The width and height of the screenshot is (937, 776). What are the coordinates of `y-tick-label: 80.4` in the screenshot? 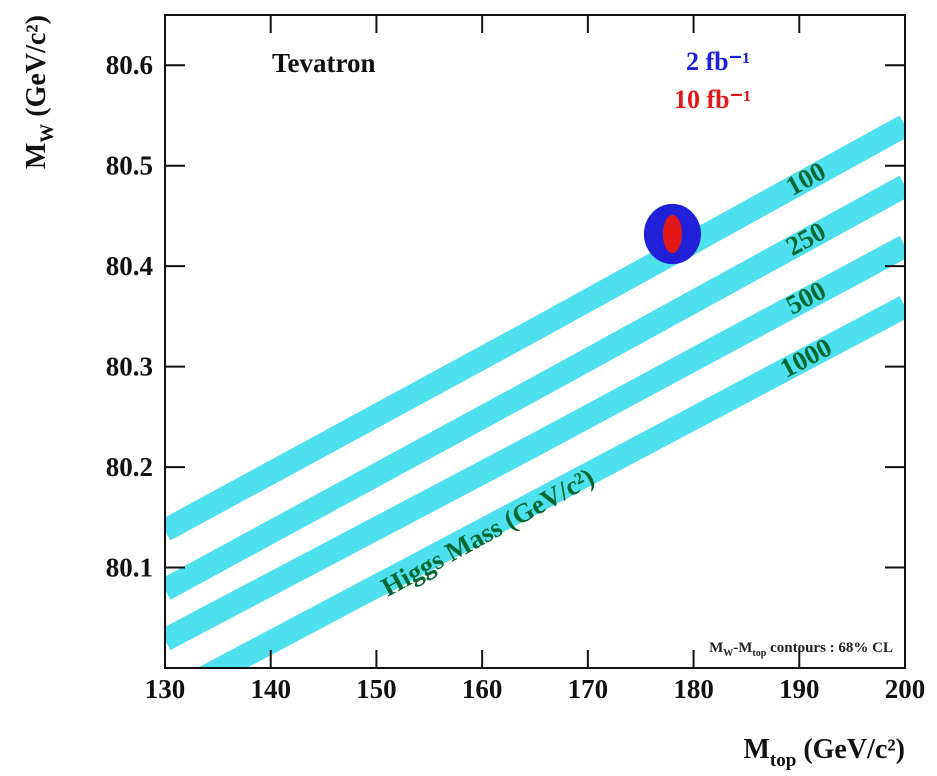 It's located at (129, 266).